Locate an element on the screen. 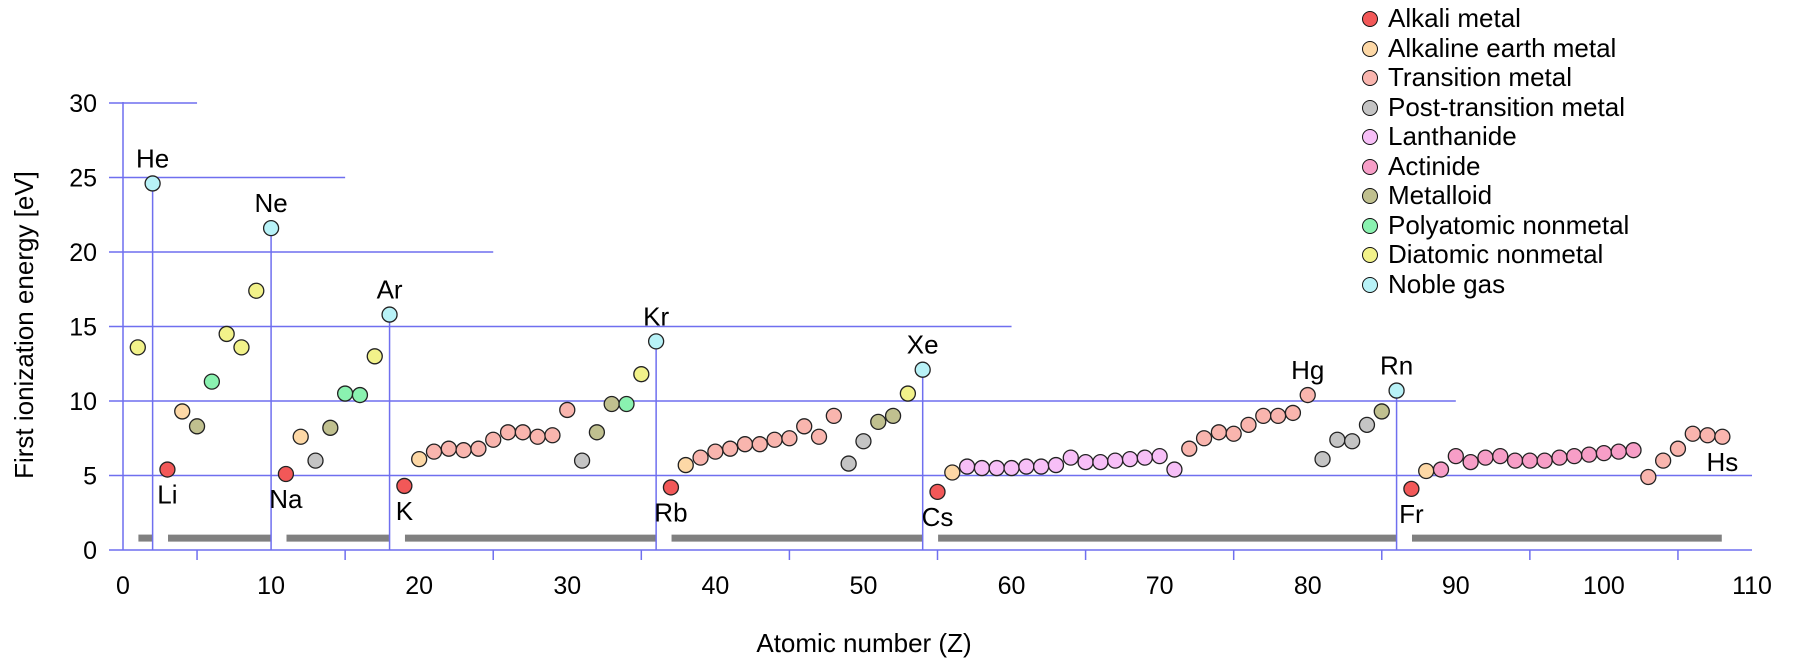 This screenshot has width=1793, height=660. x-tick-label: 20 is located at coordinates (419, 586).